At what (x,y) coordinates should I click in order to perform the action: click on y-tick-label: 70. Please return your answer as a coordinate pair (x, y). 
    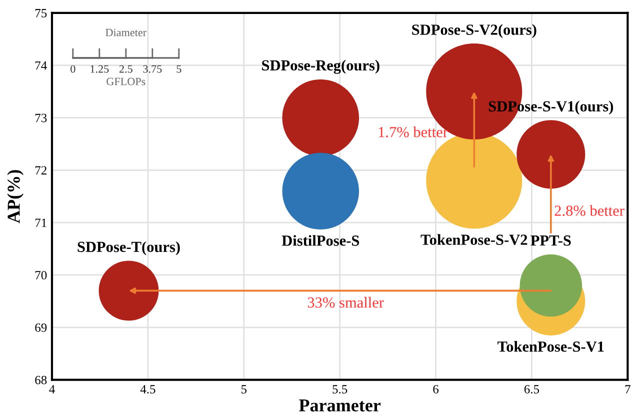
    Looking at the image, I should click on (41, 275).